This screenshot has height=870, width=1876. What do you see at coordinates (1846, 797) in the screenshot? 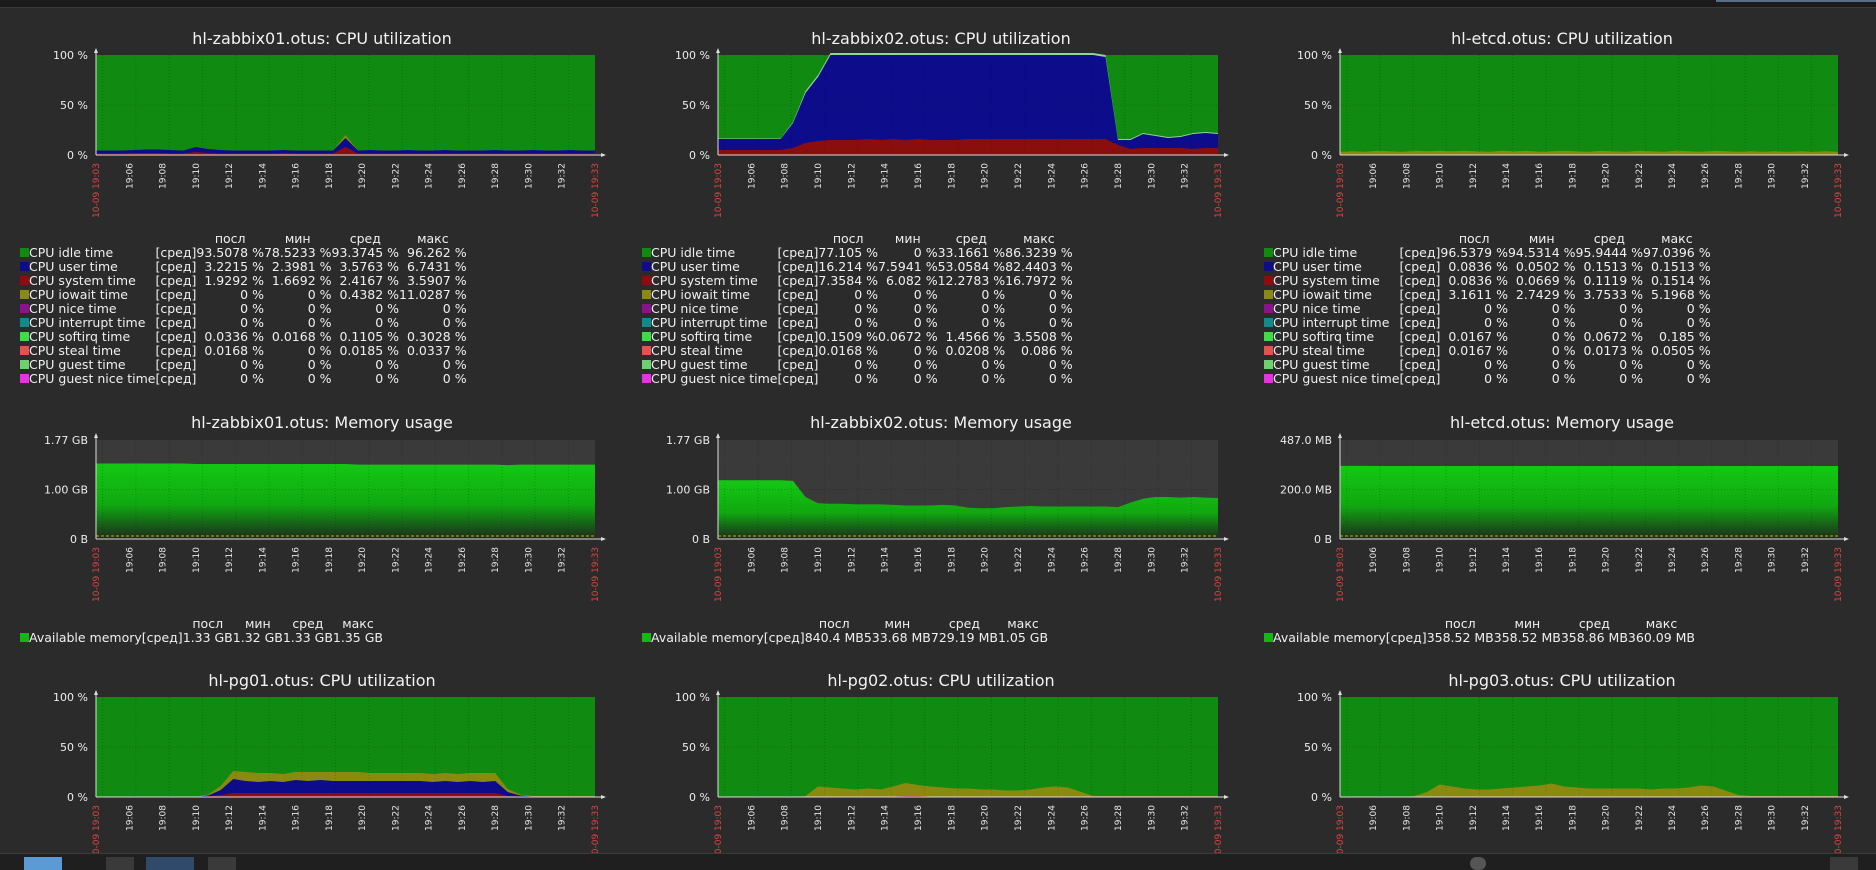
I see `x-axis-arrow` at bounding box center [1846, 797].